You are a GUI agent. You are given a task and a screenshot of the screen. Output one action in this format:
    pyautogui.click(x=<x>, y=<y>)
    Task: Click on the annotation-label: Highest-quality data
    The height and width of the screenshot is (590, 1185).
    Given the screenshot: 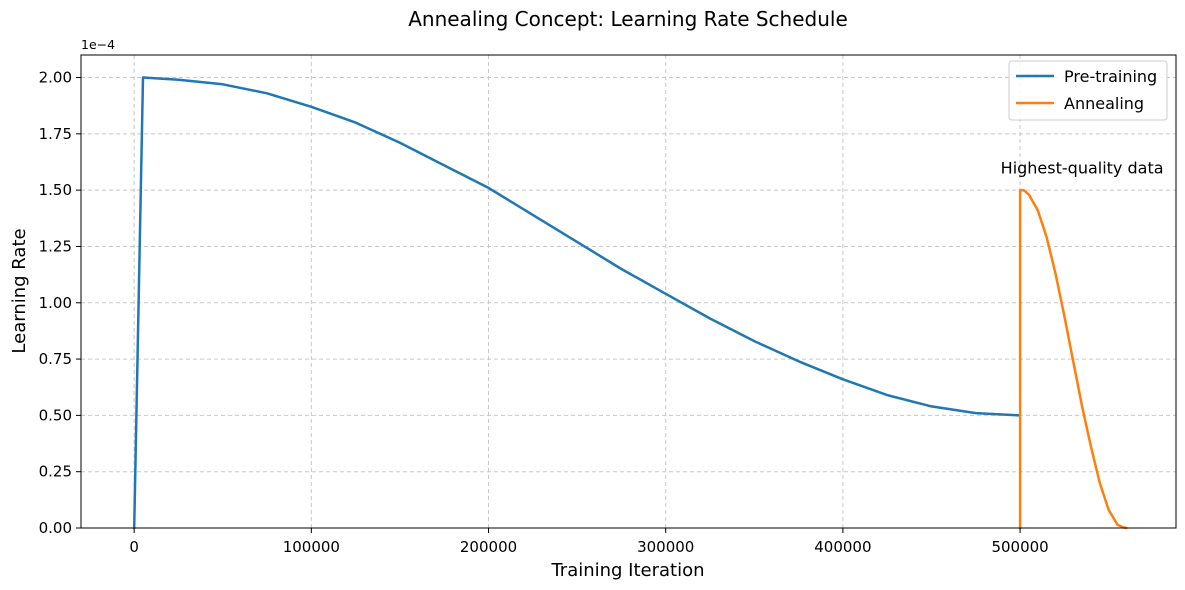 What is the action you would take?
    pyautogui.click(x=1082, y=168)
    